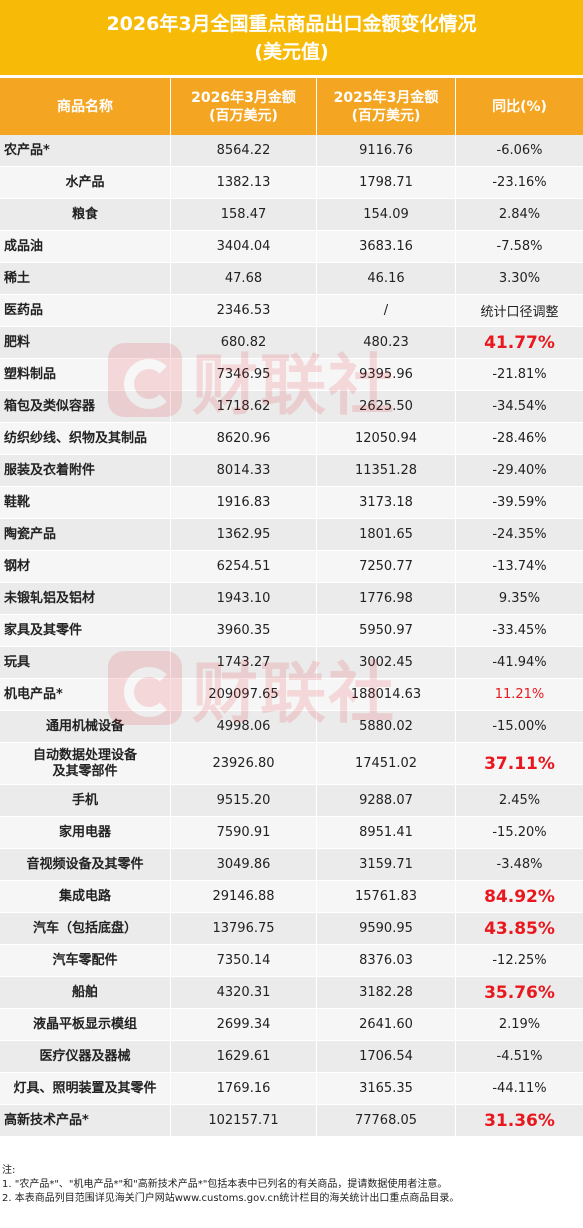 This screenshot has width=583, height=1228. I want to click on product-name-cell: 箱包及类似容器, so click(85, 406).